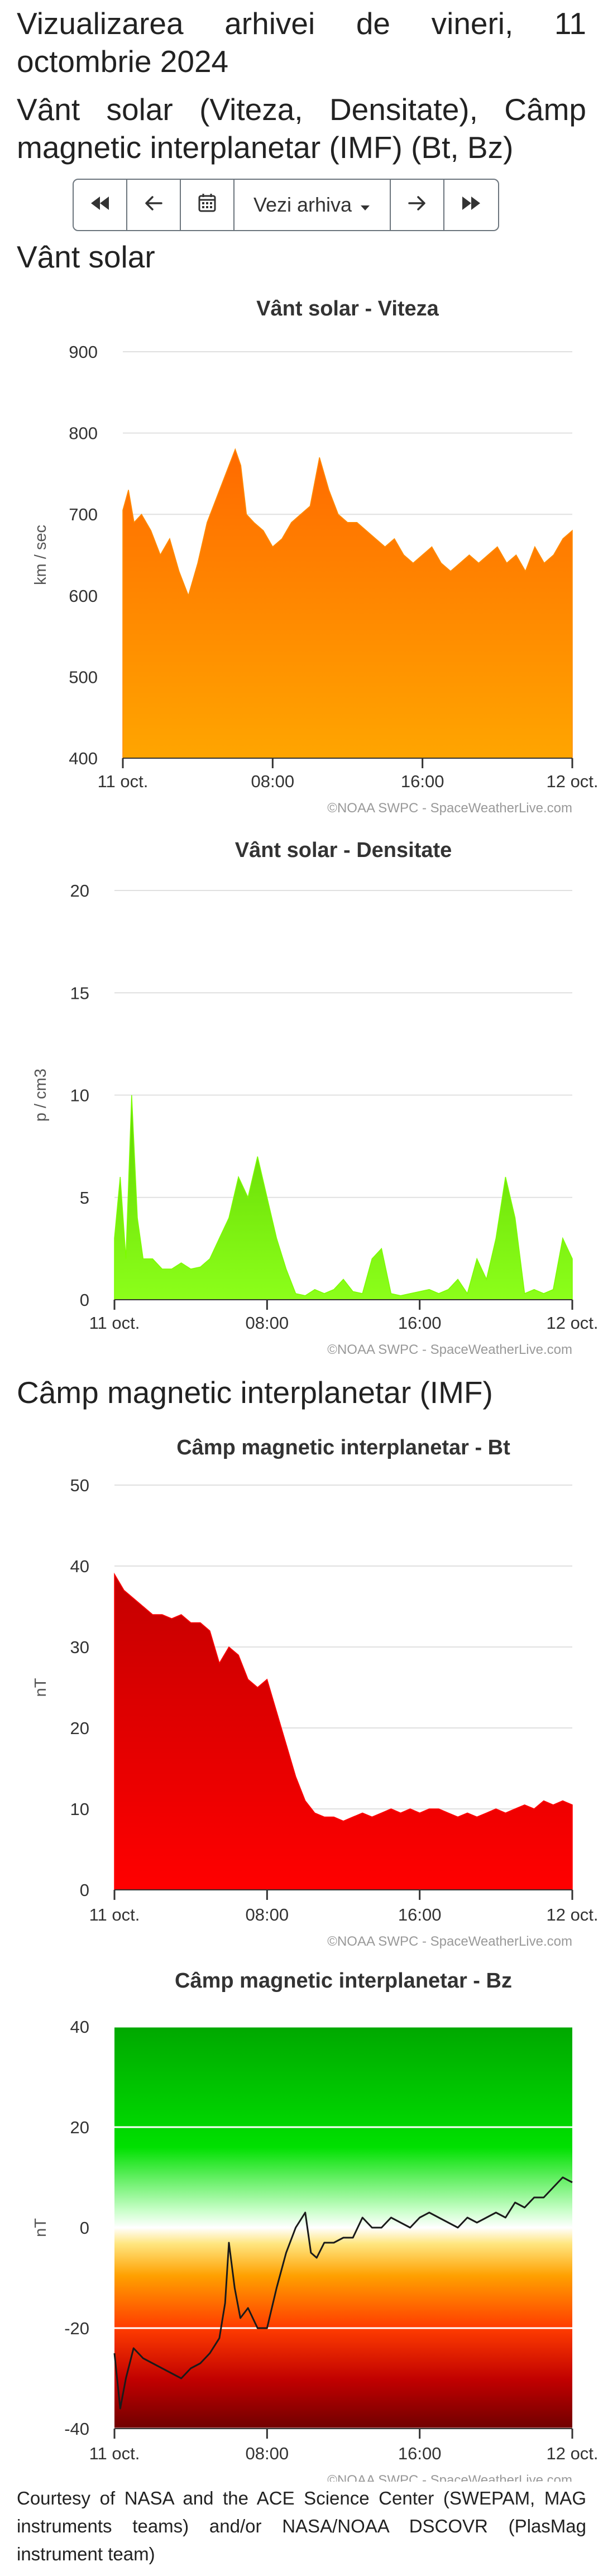 Image resolution: width=603 pixels, height=2576 pixels. Describe the element at coordinates (255, 1392) in the screenshot. I see `section-imf: Câmp magnetic interplanetar (IMF)` at that location.